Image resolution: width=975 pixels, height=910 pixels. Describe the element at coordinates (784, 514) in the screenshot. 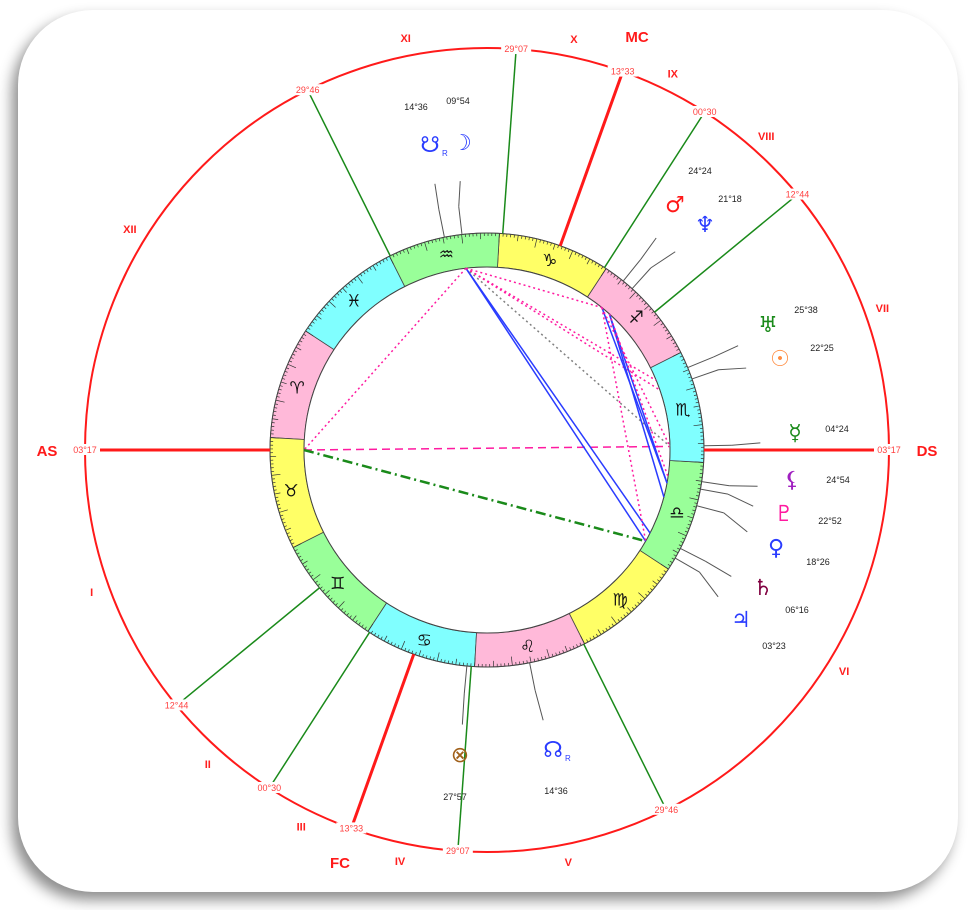

I see `pluto-icon: ♇` at that location.